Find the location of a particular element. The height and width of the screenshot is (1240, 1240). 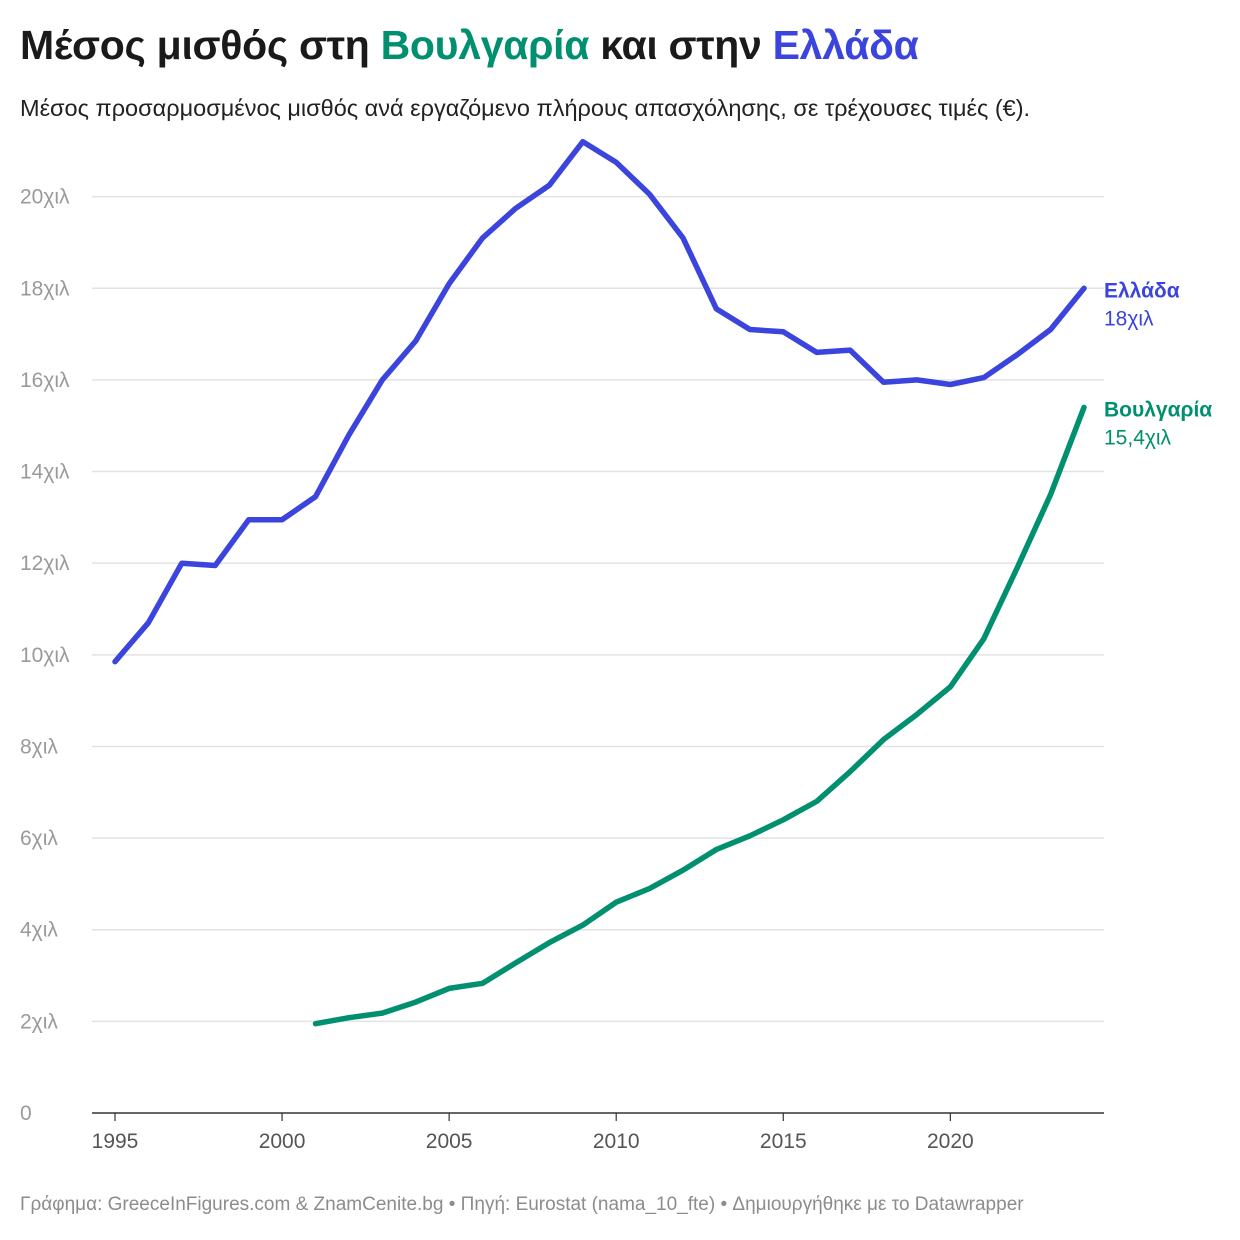

series-label-name: Βουλγαρία is located at coordinates (1158, 409).